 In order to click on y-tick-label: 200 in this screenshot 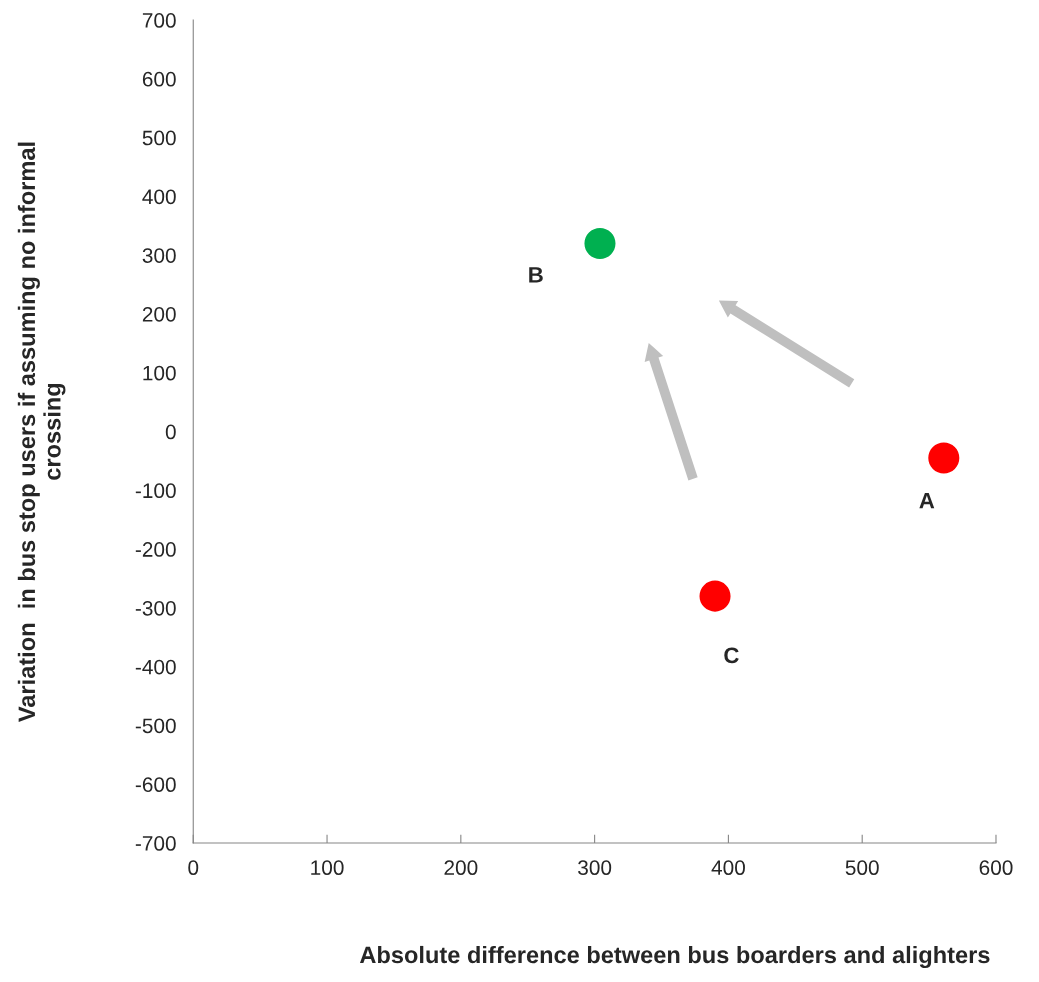, I will do `click(159, 314)`.